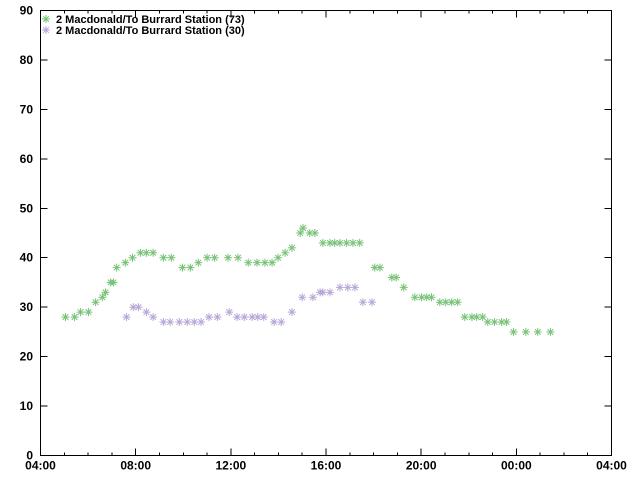 The width and height of the screenshot is (640, 480). I want to click on y-tick-label: 30, so click(27, 307).